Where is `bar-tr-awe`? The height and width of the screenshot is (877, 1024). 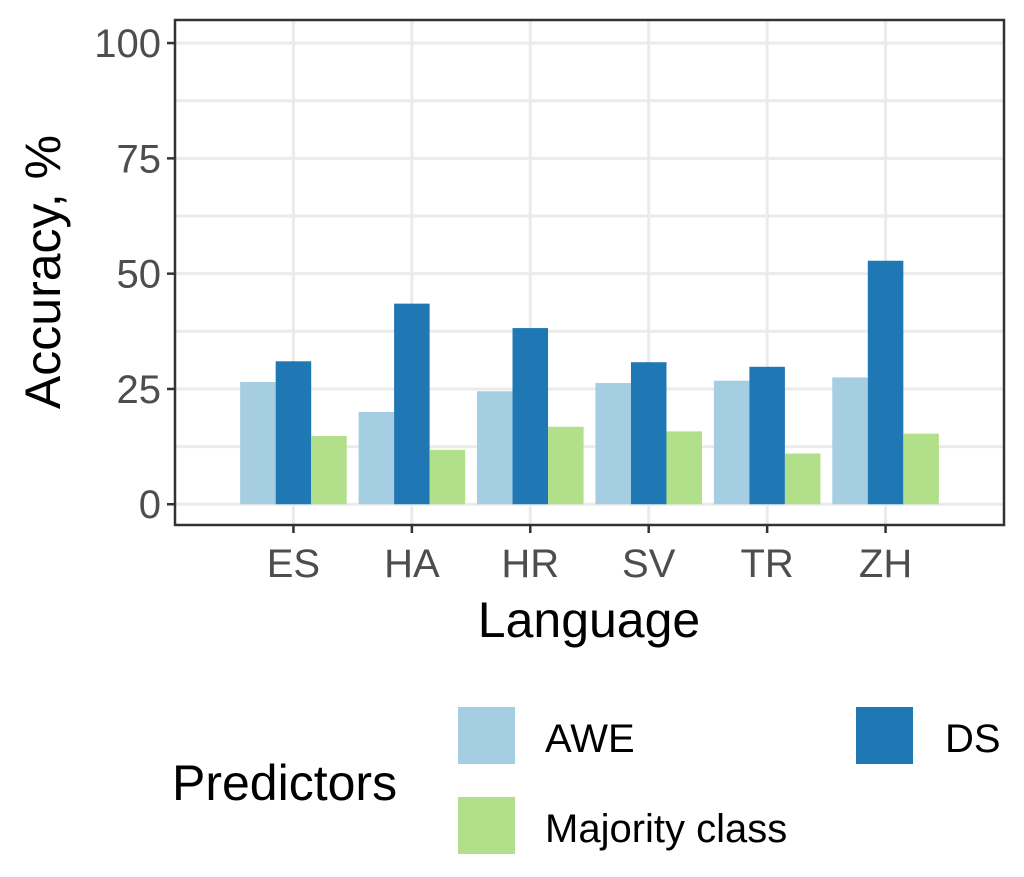
bar-tr-awe is located at coordinates (731, 442).